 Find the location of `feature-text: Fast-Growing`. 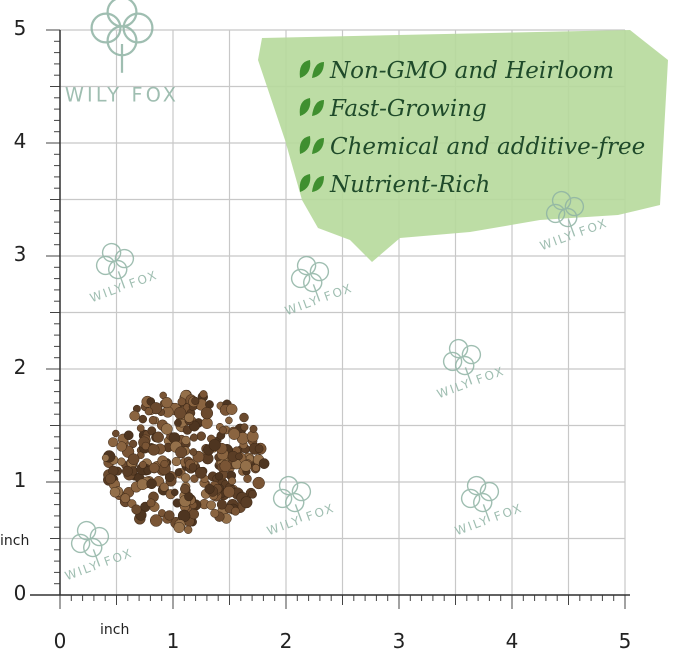

feature-text: Fast-Growing is located at coordinates (408, 109).